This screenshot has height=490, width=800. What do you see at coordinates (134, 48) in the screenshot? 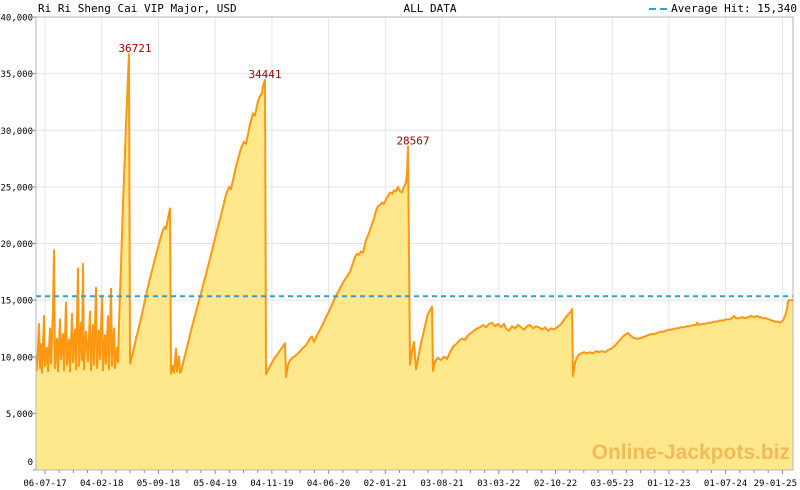
I see `peak-annotation: 36721` at bounding box center [134, 48].